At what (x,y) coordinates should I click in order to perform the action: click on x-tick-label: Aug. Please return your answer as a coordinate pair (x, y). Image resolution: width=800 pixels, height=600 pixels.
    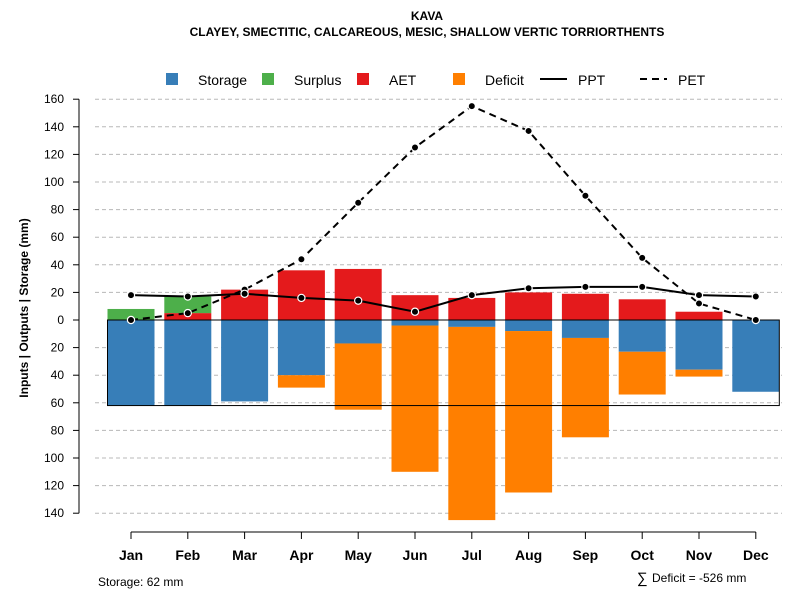
    Looking at the image, I should click on (528, 555).